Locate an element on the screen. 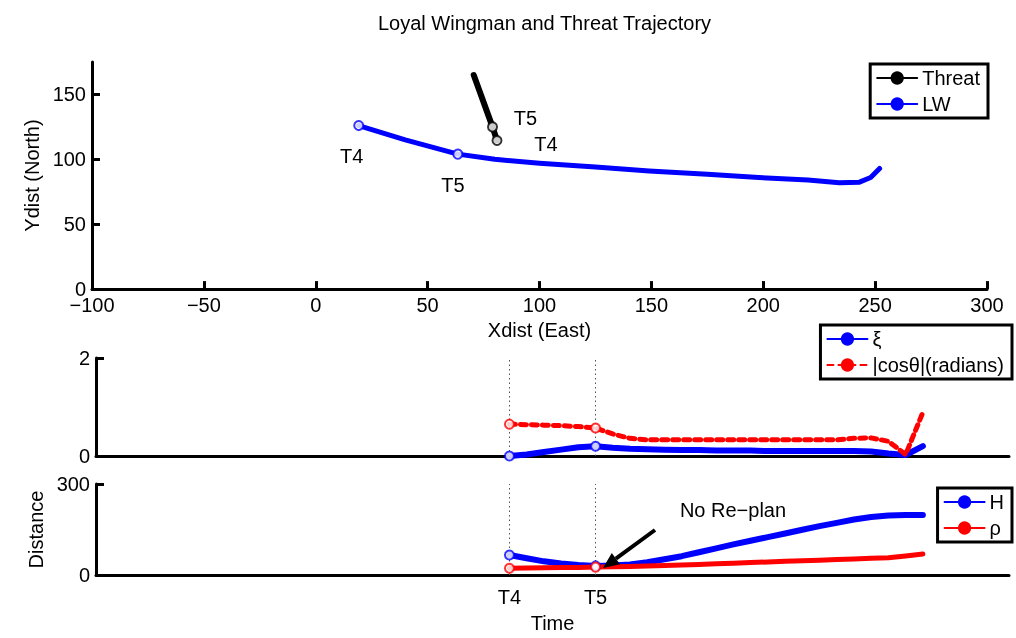 The height and width of the screenshot is (638, 1016). x-tick-label: 150 is located at coordinates (651, 305).